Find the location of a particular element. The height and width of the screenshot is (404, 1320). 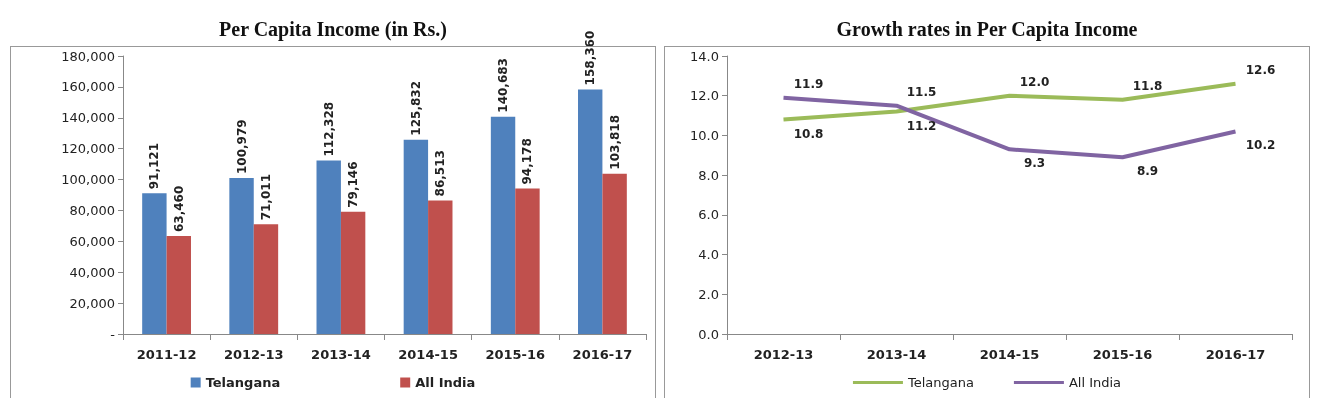

line-series is located at coordinates (1009, 127).